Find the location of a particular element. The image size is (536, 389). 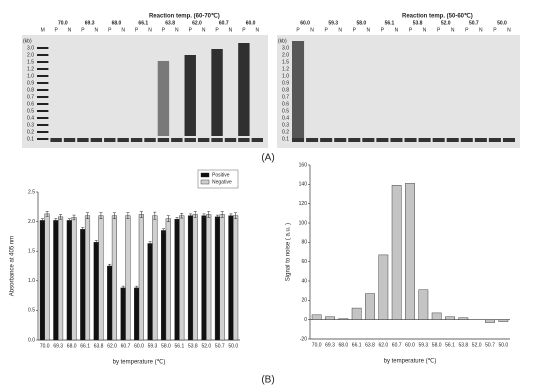

y-axis-title: Absorbance at 405 nm is located at coordinates (13, 266).